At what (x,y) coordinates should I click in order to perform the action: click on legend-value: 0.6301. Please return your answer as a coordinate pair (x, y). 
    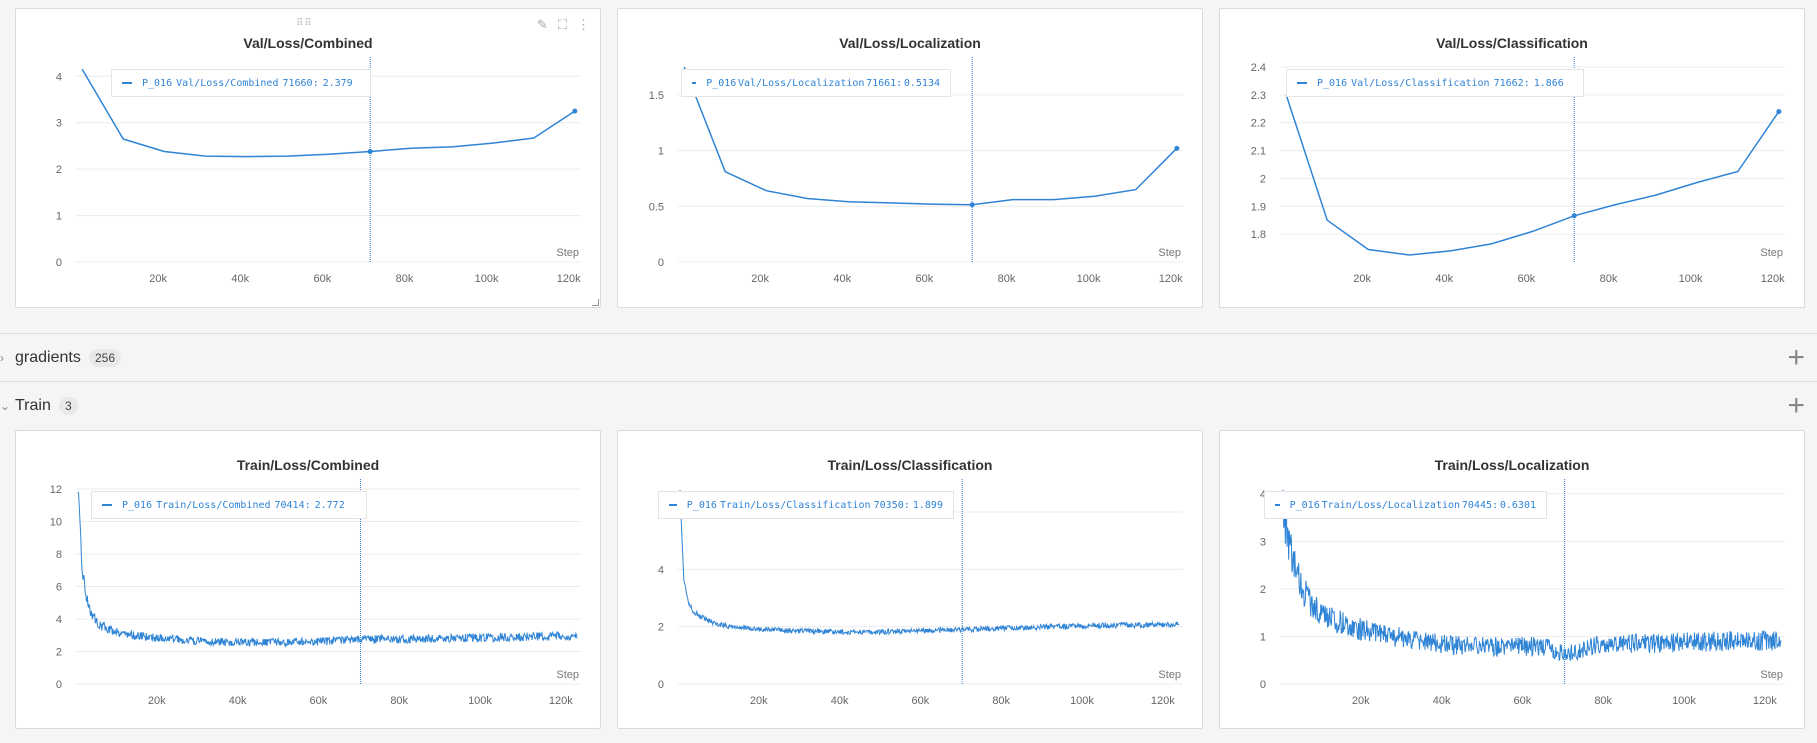
    Looking at the image, I should click on (1517, 505).